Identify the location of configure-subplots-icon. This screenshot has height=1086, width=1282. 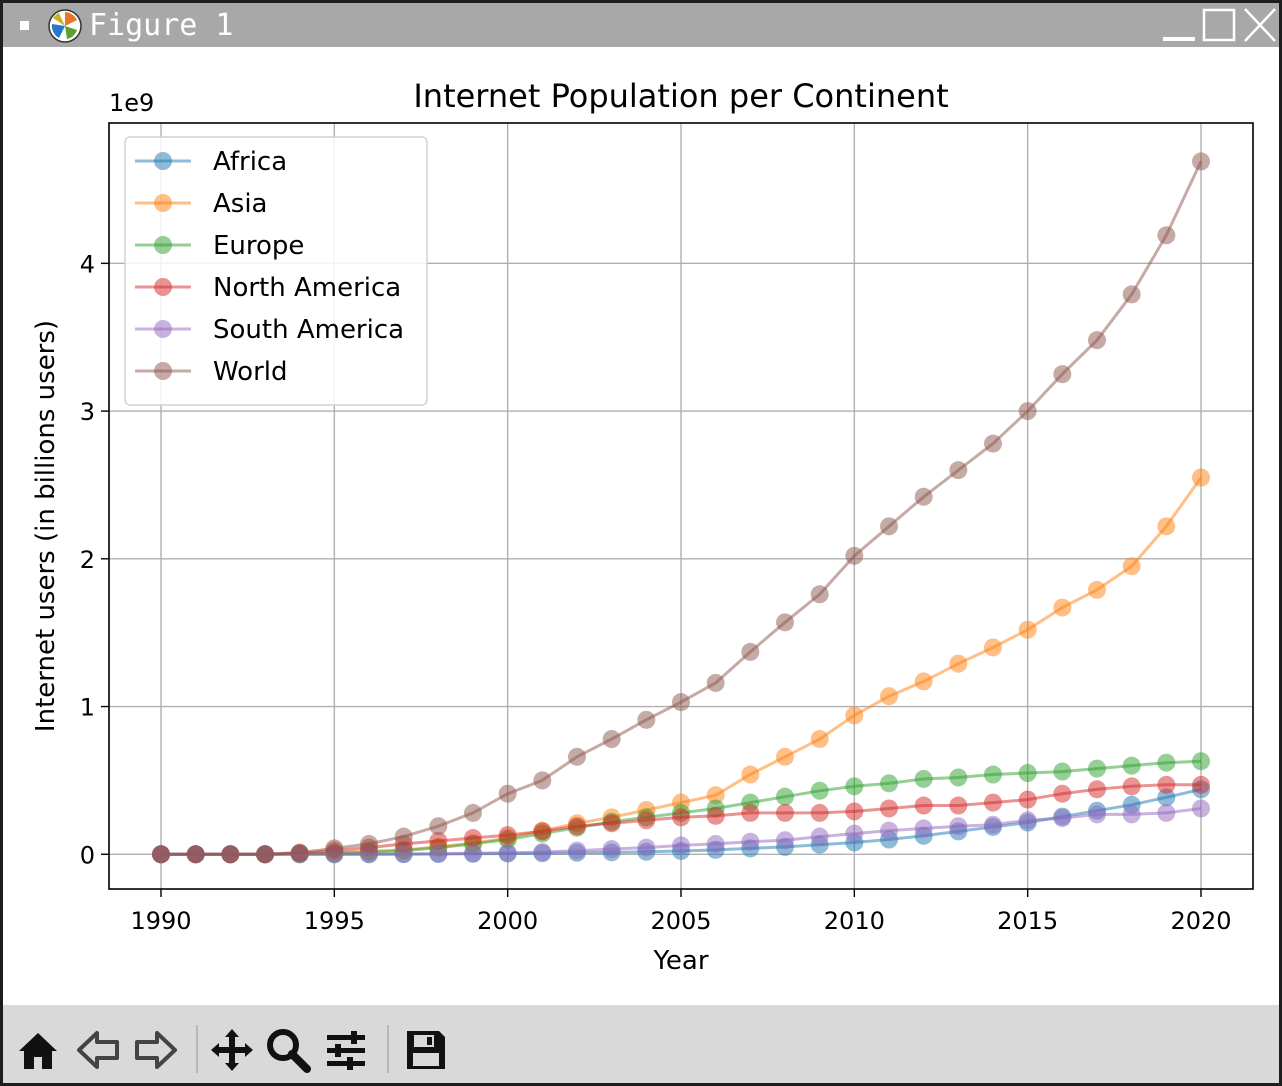
(346, 1050).